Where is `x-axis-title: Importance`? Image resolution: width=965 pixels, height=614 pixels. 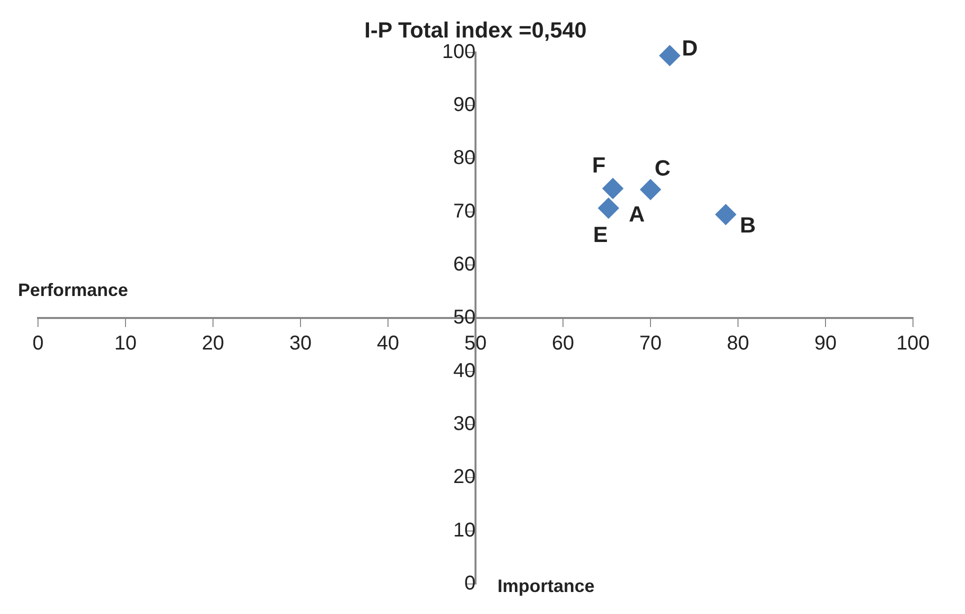 x-axis-title: Importance is located at coordinates (546, 586).